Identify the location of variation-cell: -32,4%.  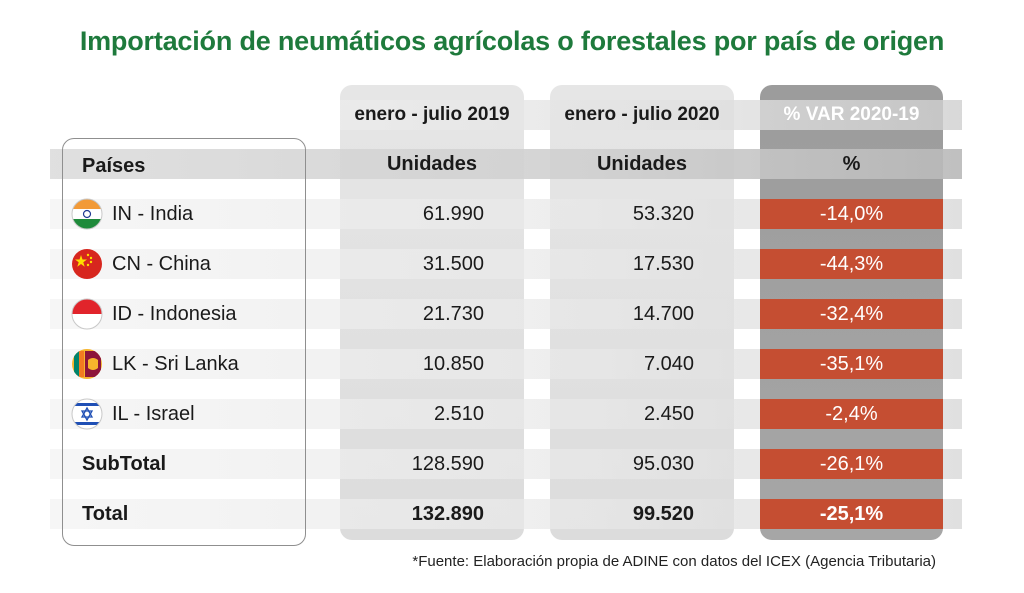
(851, 314).